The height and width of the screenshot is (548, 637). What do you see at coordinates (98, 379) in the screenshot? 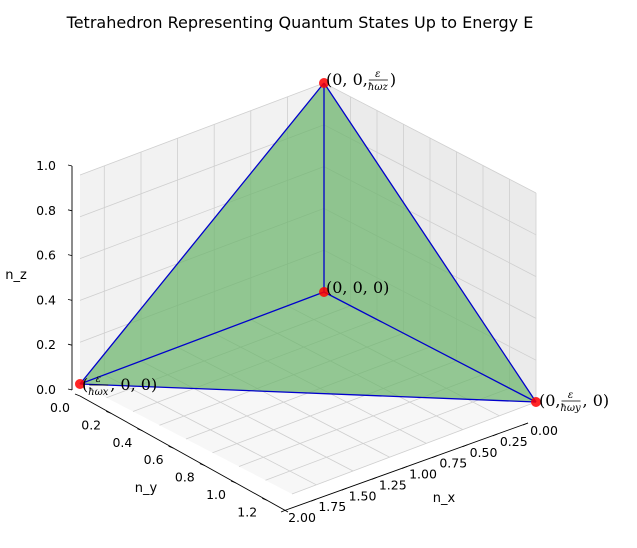
I see `label-x-intercept-numerator: ε` at bounding box center [98, 379].